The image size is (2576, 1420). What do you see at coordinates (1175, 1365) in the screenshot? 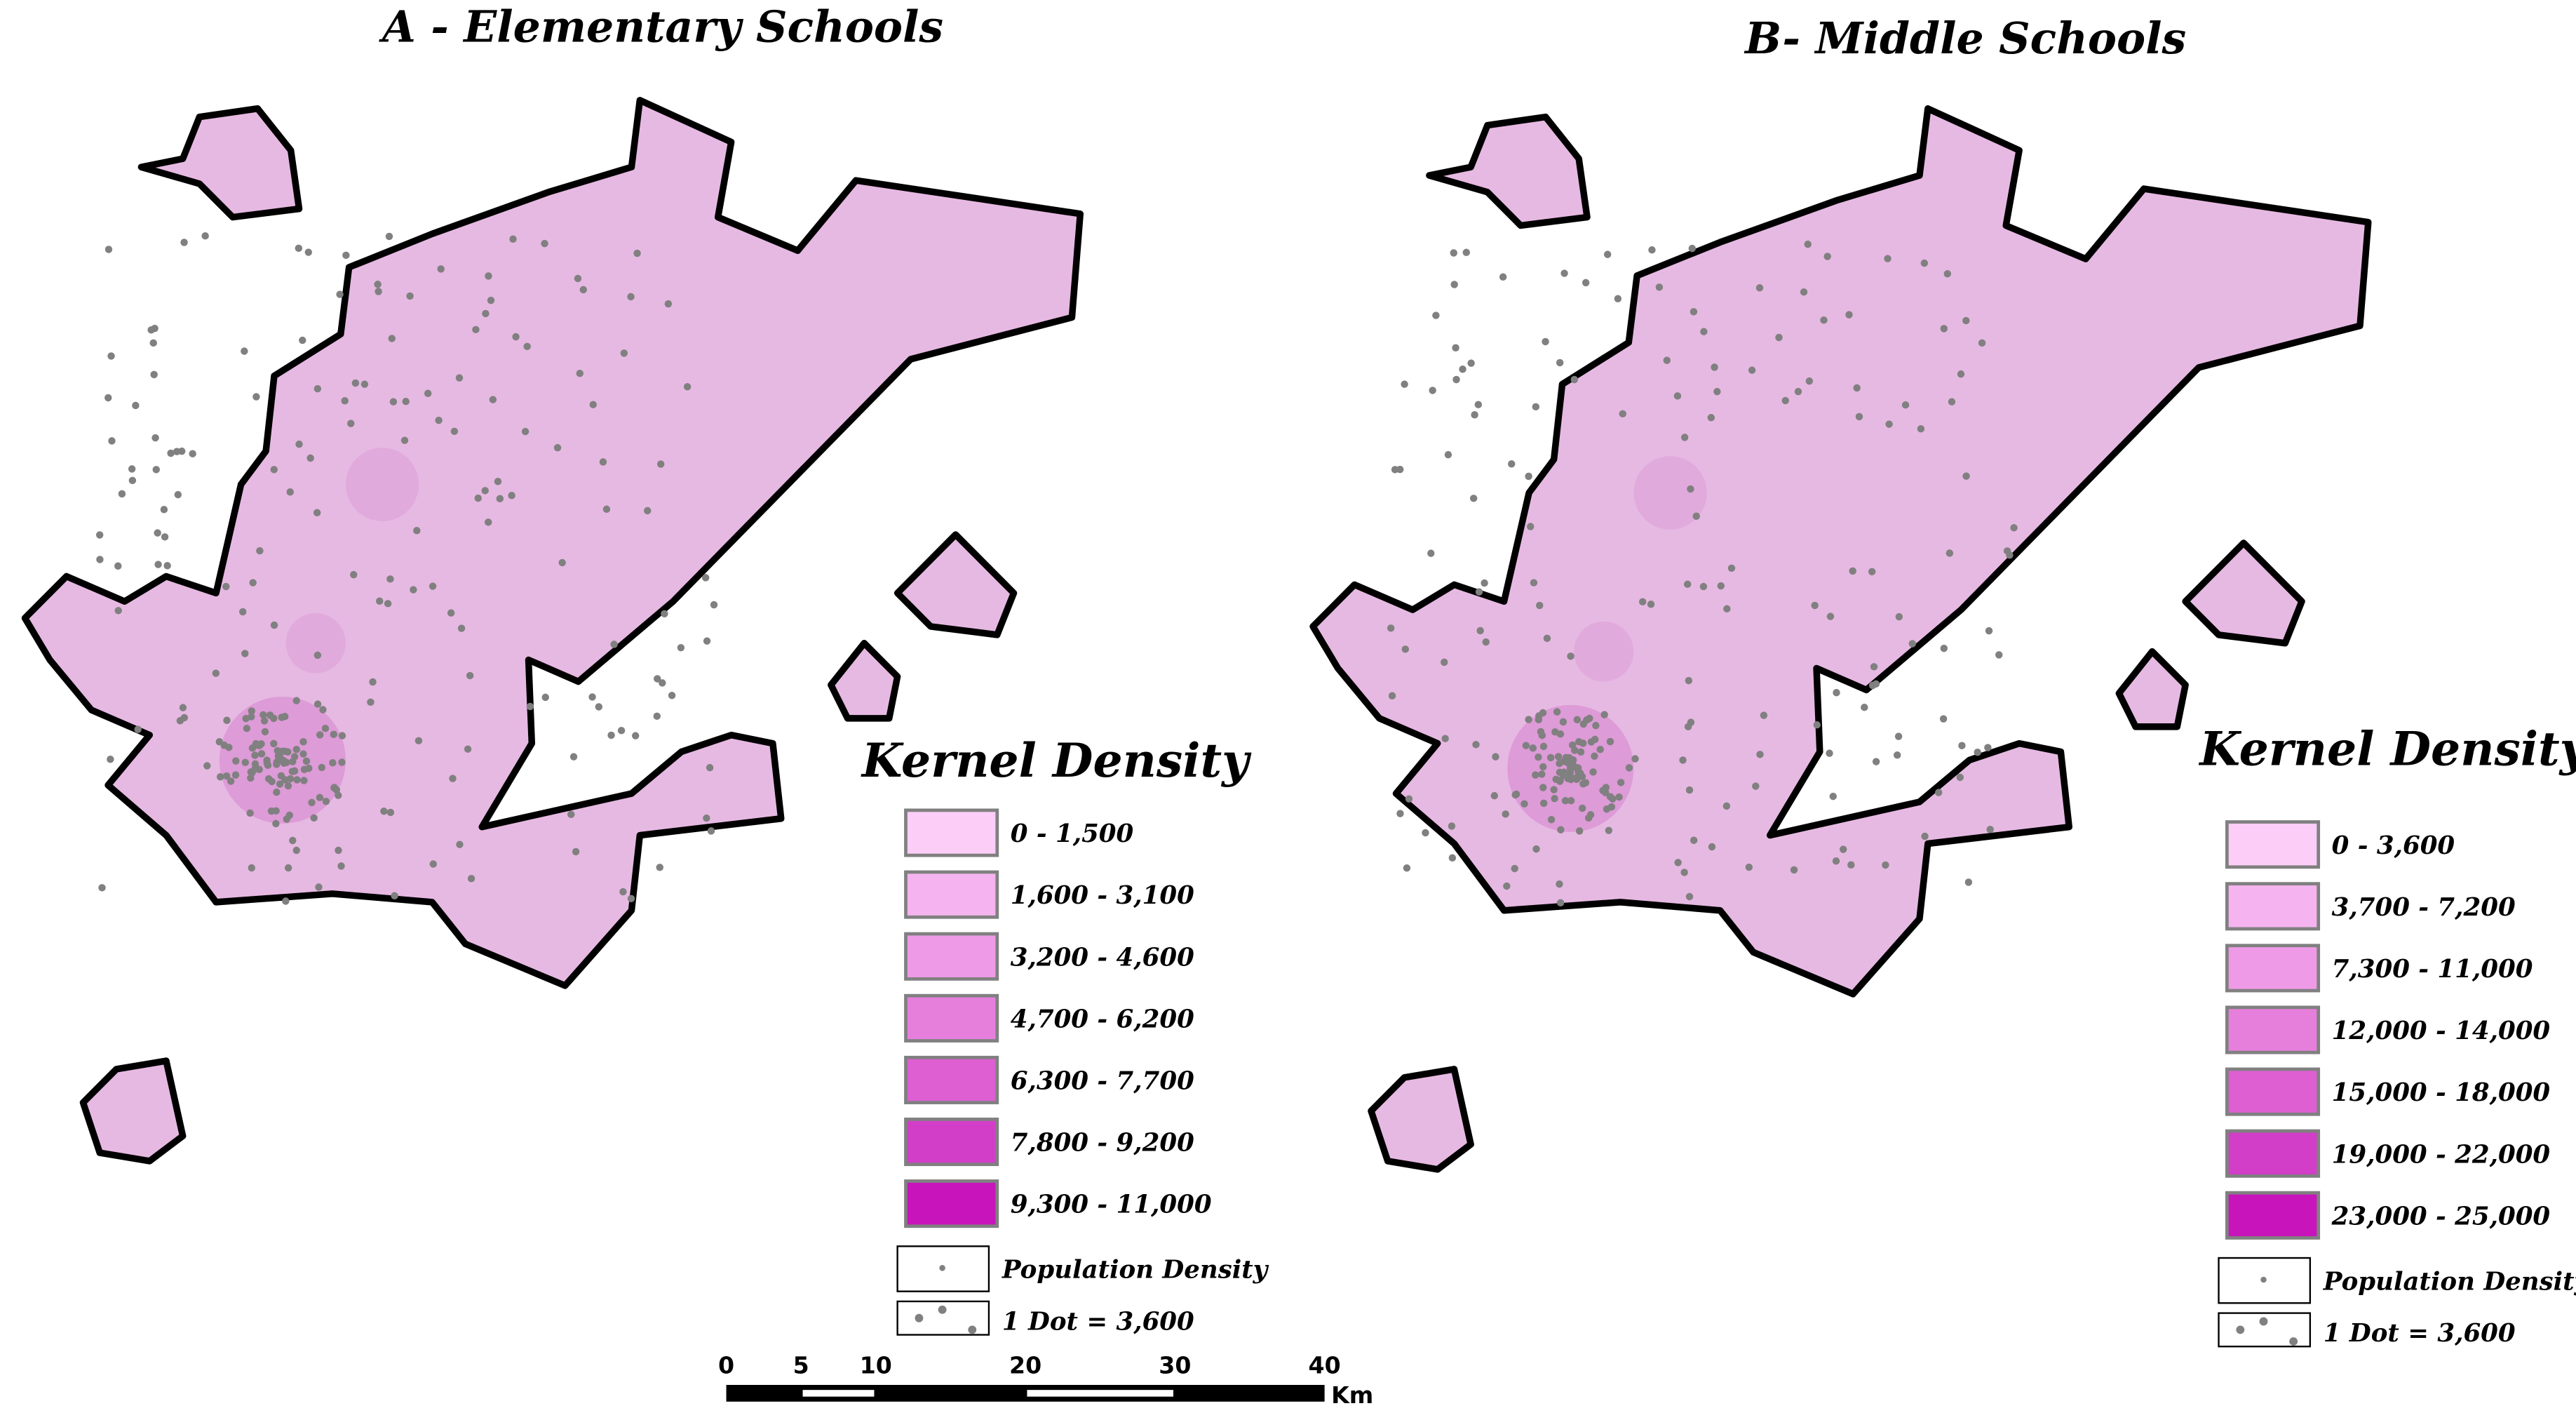
I see `scale-label: 30` at bounding box center [1175, 1365].